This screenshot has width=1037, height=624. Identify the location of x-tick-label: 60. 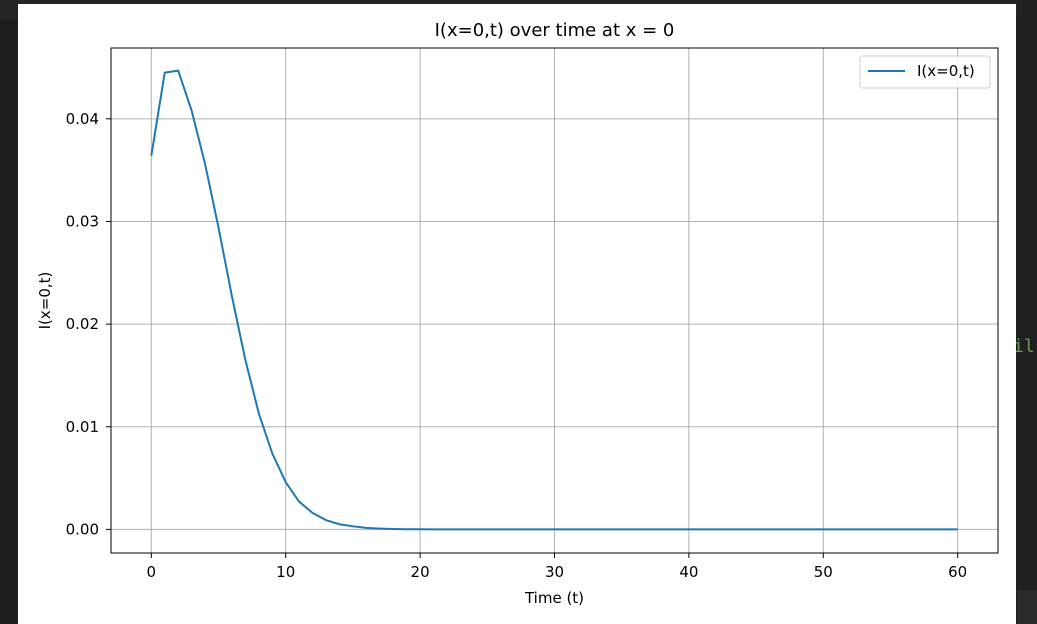
(957, 572).